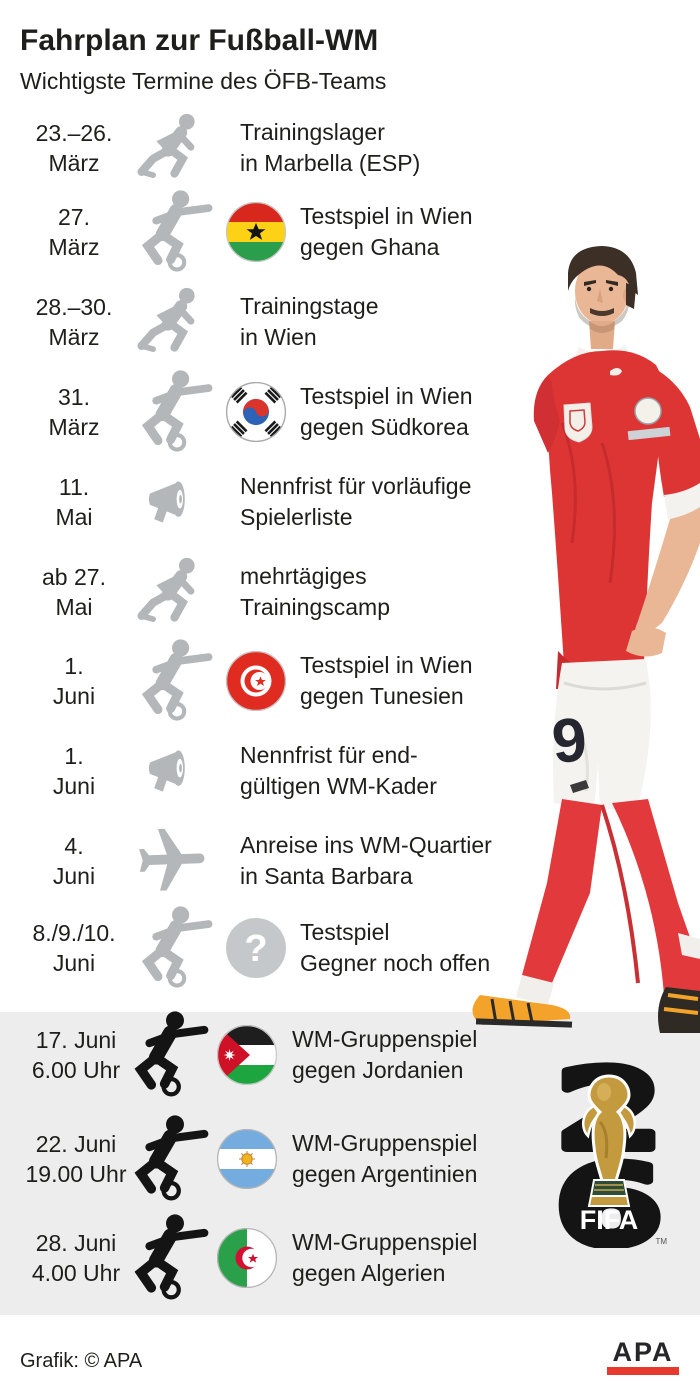  Describe the element at coordinates (74, 592) in the screenshot. I see `event-date: ab 27. Mai` at that location.